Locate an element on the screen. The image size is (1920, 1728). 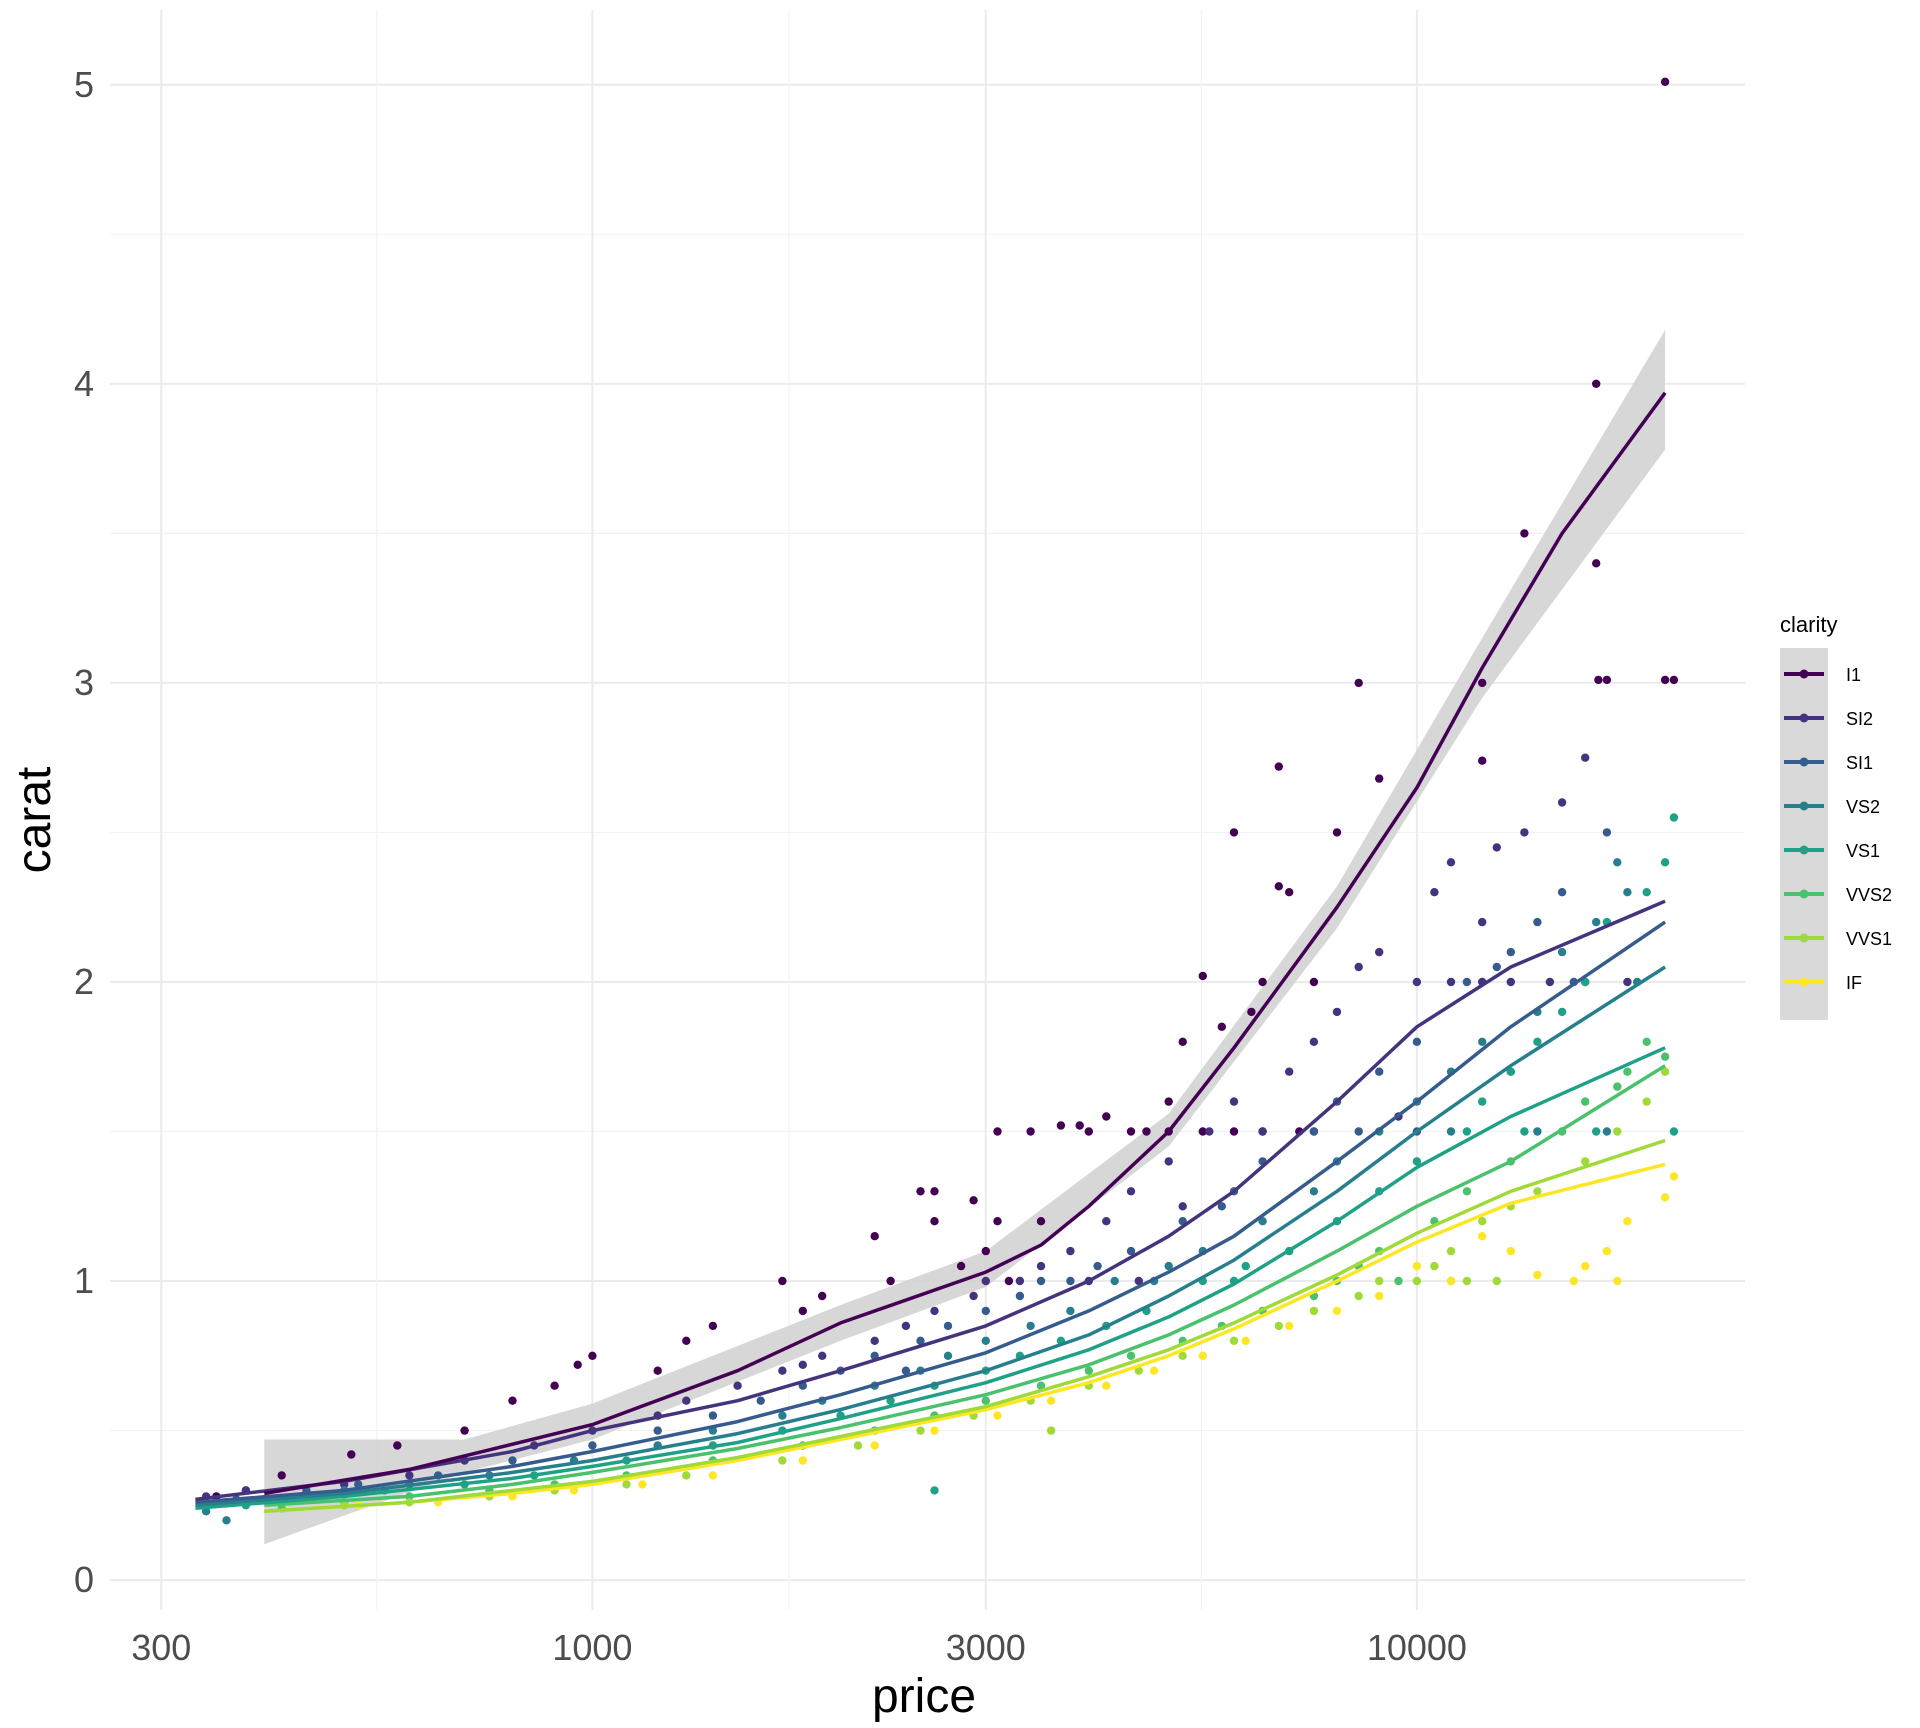
legend-key-background is located at coordinates (1804, 834).